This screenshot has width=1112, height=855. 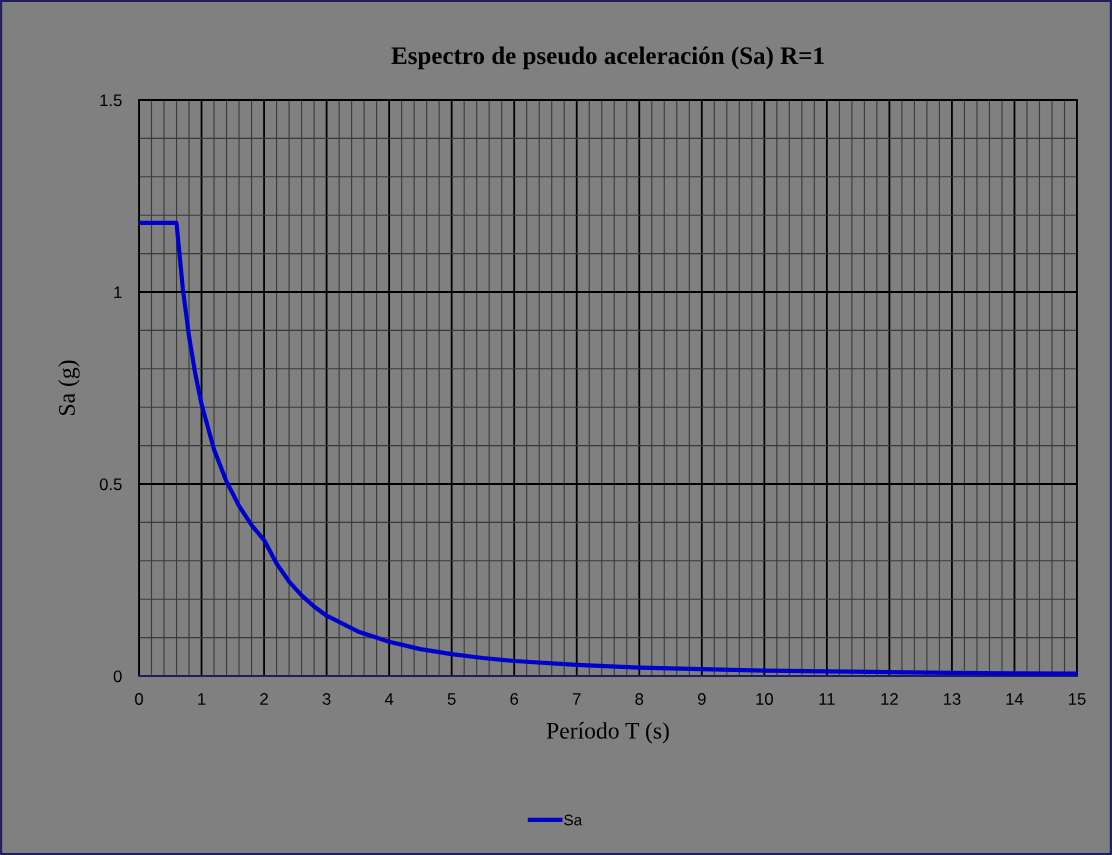 What do you see at coordinates (451, 699) in the screenshot?
I see `x-tick-label: 5` at bounding box center [451, 699].